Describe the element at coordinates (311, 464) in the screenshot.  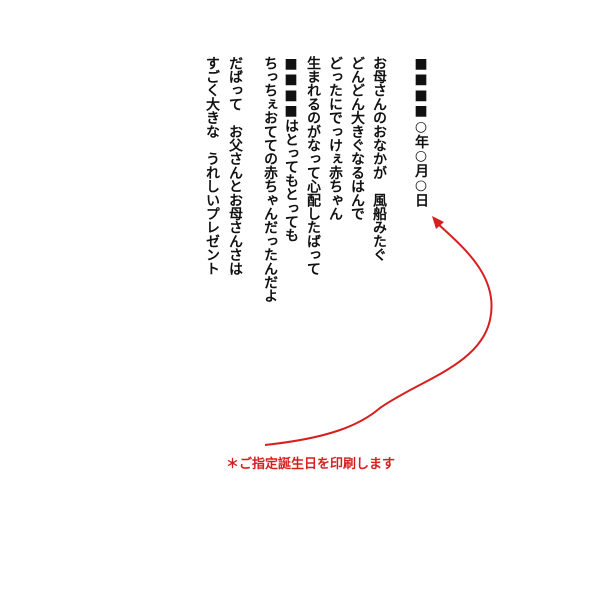
I see `note: ＊ご指定誕生日を印刷します` at that location.